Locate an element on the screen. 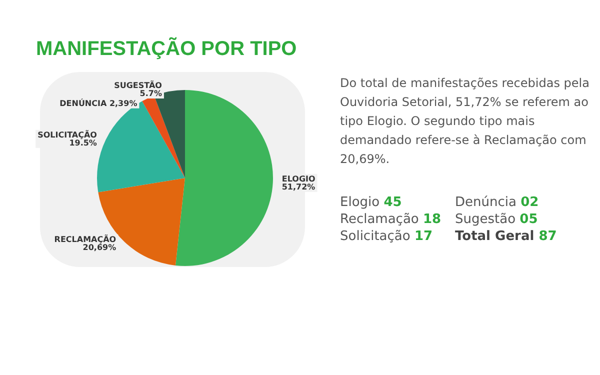 This screenshot has width=600, height=375. slice-label: SOLICITAÇÃO is located at coordinates (68, 134).